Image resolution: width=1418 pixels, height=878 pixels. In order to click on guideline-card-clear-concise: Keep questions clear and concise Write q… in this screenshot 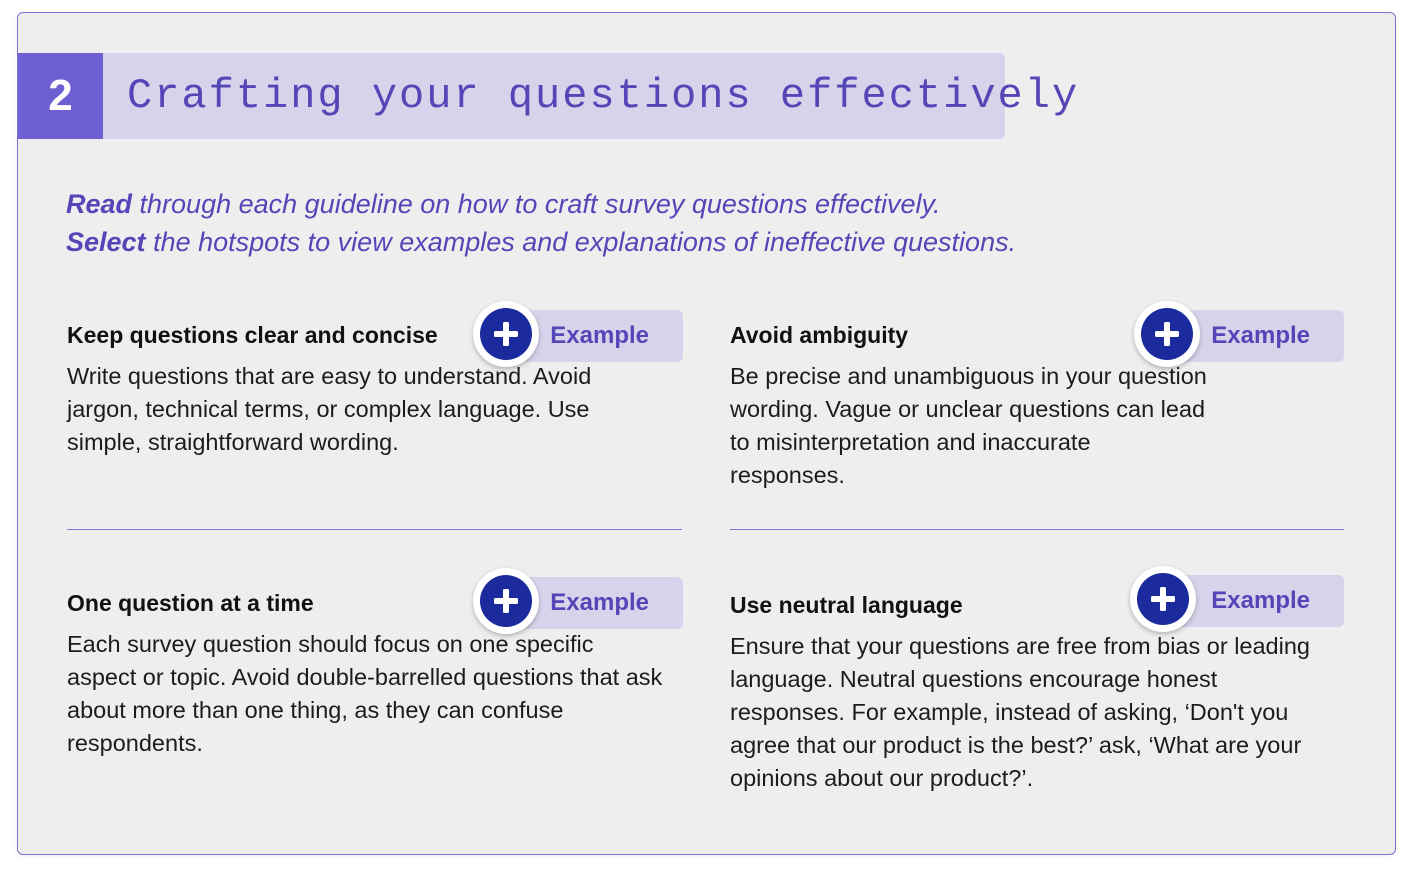, I will do `click(374, 407)`.